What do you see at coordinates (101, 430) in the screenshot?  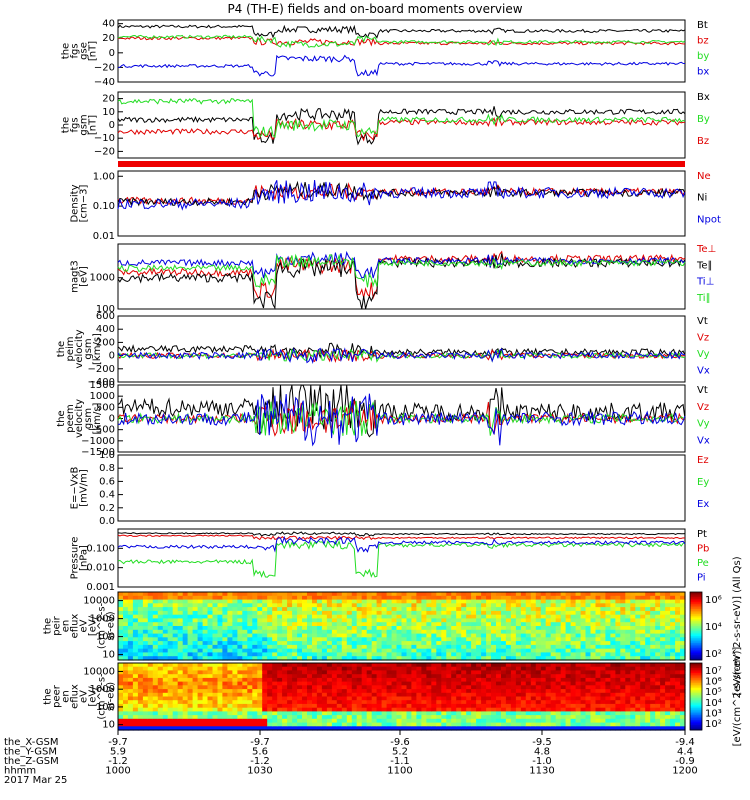 I see `y-tick-label: −500` at bounding box center [101, 430].